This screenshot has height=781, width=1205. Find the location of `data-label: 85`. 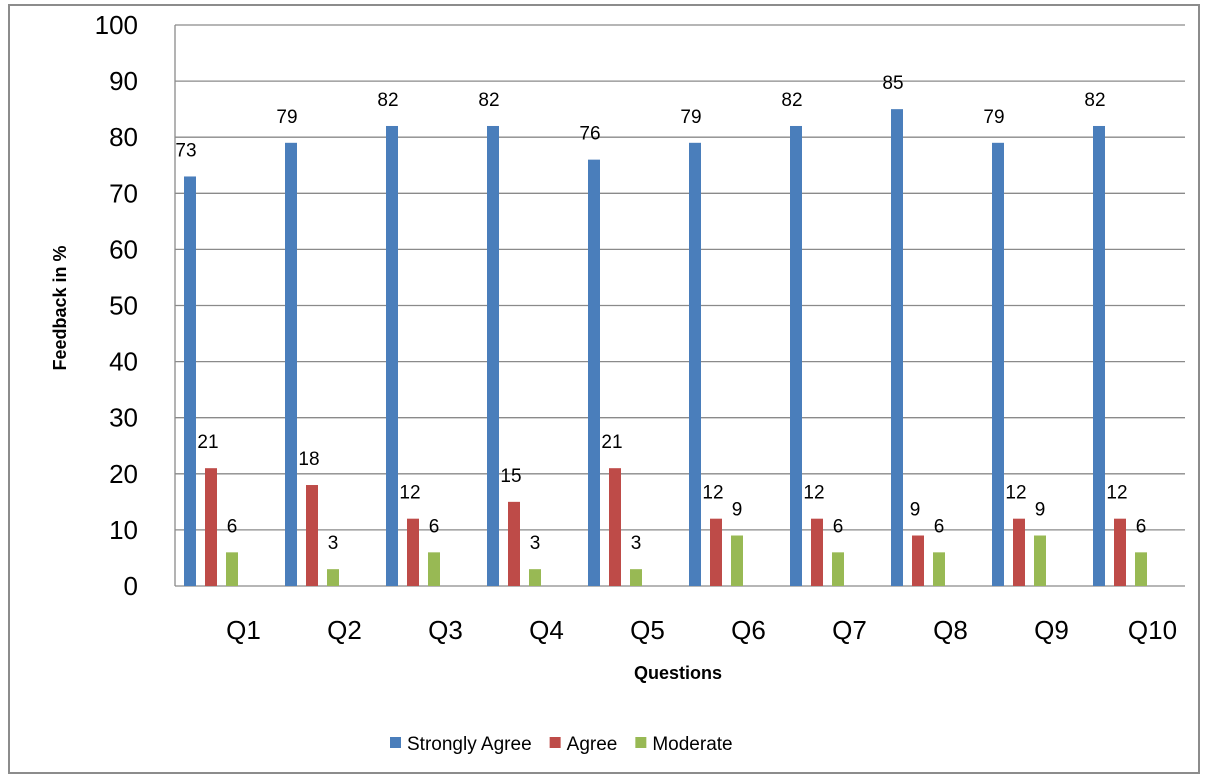

data-label: 85 is located at coordinates (892, 83).